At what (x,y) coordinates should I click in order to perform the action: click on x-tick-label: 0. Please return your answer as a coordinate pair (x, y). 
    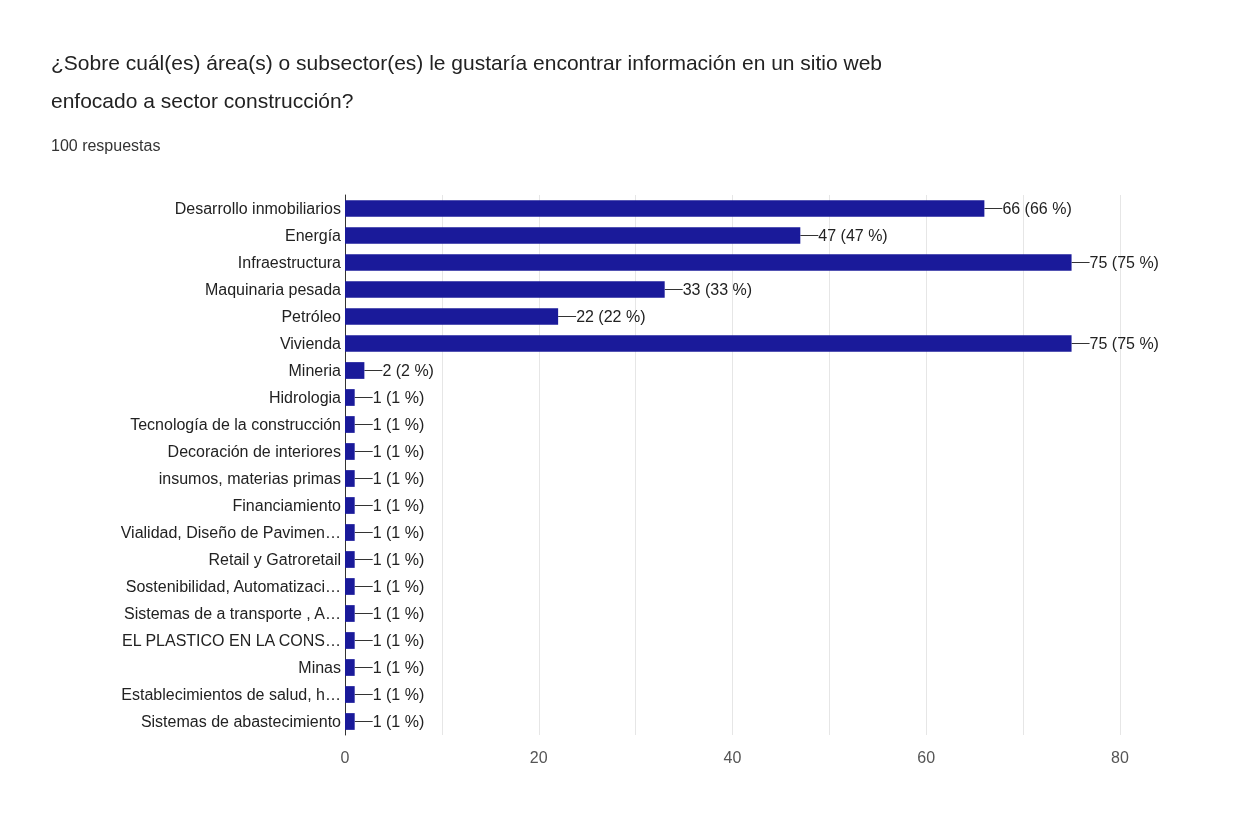
    Looking at the image, I should click on (345, 757).